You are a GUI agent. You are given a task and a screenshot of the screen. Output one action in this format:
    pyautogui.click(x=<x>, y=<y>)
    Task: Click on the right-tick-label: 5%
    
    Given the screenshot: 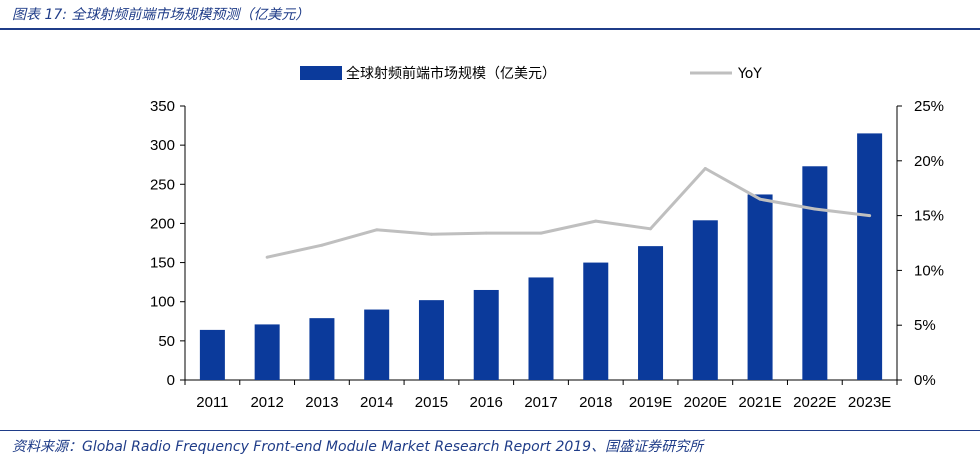 What is the action you would take?
    pyautogui.click(x=925, y=325)
    